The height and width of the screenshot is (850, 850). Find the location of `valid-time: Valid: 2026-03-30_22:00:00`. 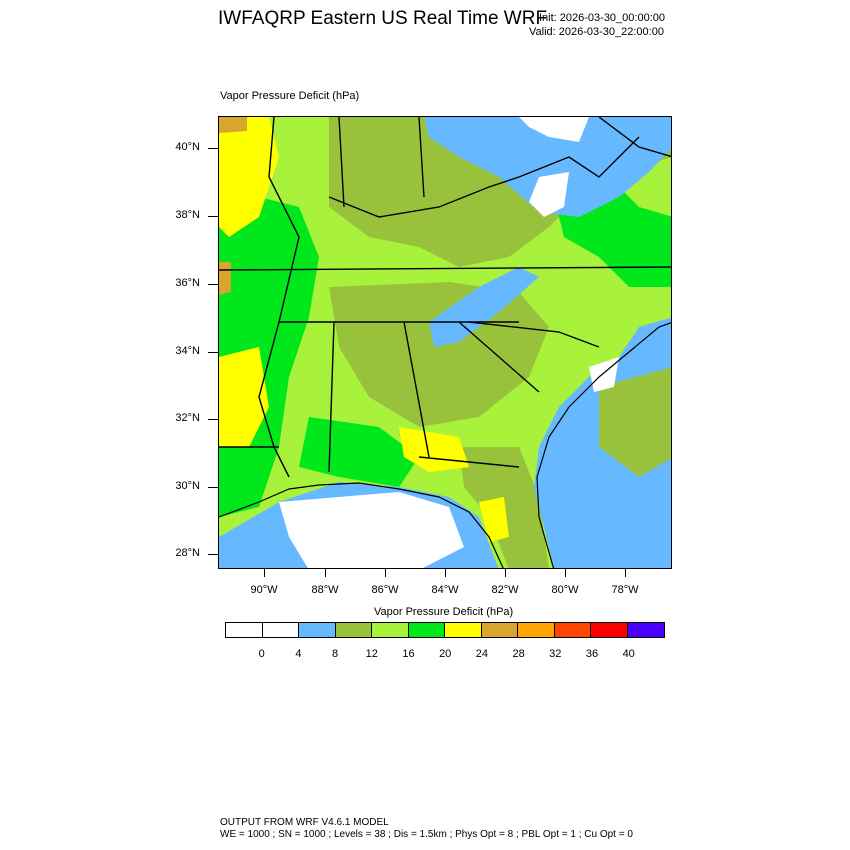

valid-time: Valid: 2026-03-30_22:00:00 is located at coordinates (596, 32).